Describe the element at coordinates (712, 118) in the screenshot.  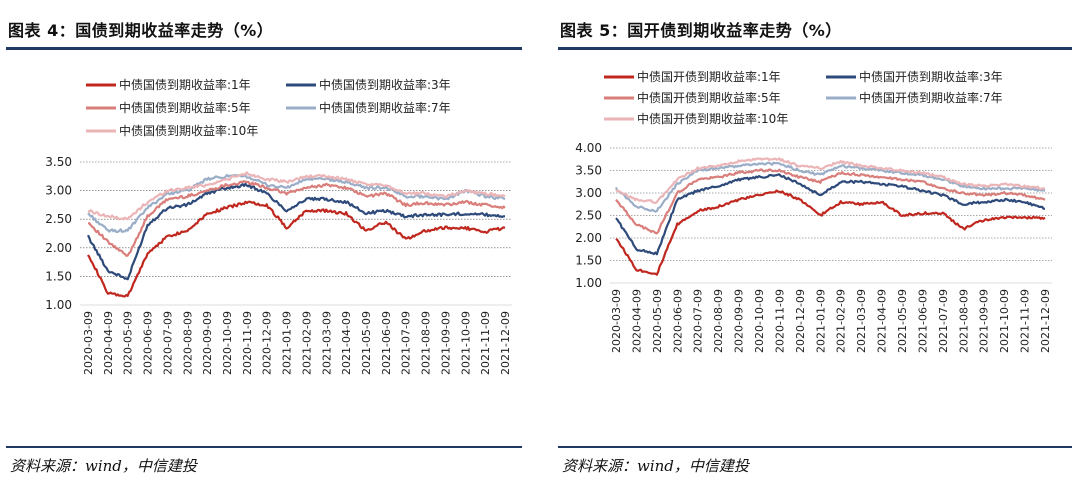
I see `legend-label-10y: 中债国开债到期收益率:10年` at that location.